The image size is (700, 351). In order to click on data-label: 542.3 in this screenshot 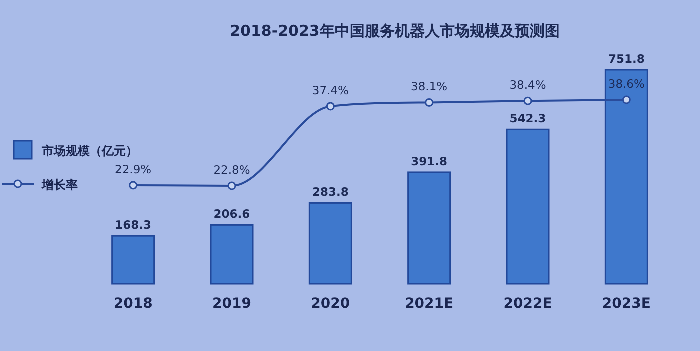, I will do `click(528, 119)`.